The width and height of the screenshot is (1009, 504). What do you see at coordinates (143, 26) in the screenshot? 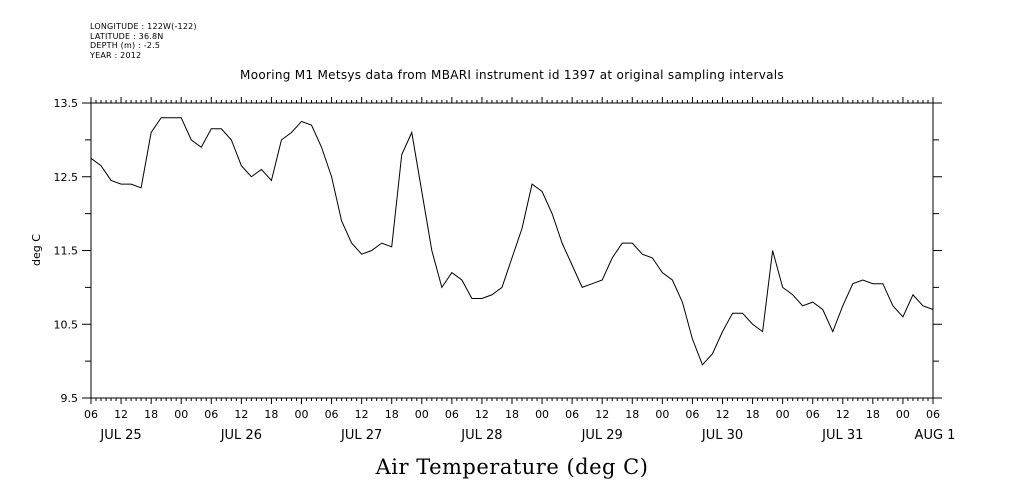
I see `meta-longitude: LONGITUDE : 122W(-122)` at bounding box center [143, 26].